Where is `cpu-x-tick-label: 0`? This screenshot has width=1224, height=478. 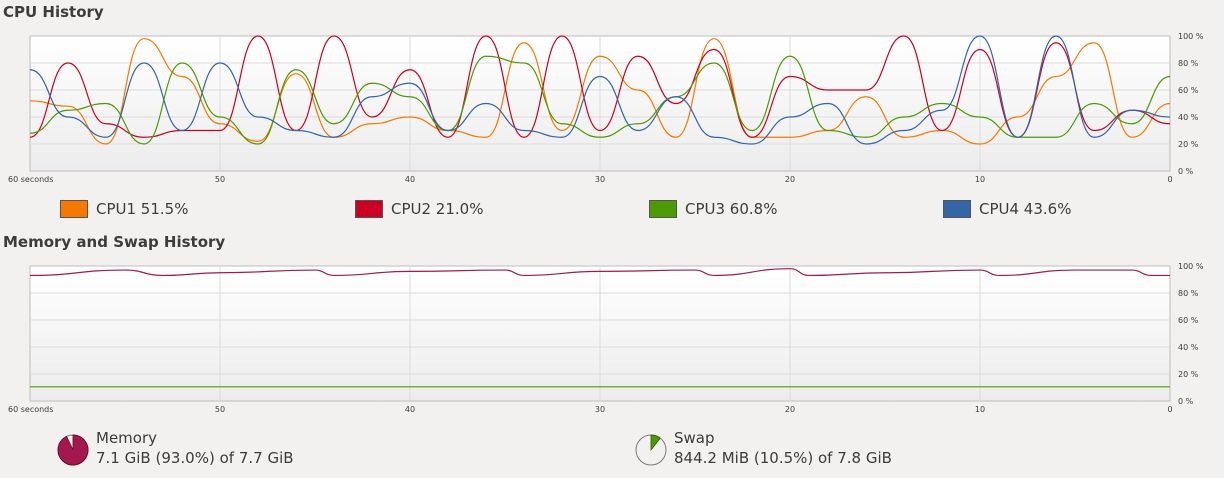
cpu-x-tick-label: 0 is located at coordinates (1169, 179).